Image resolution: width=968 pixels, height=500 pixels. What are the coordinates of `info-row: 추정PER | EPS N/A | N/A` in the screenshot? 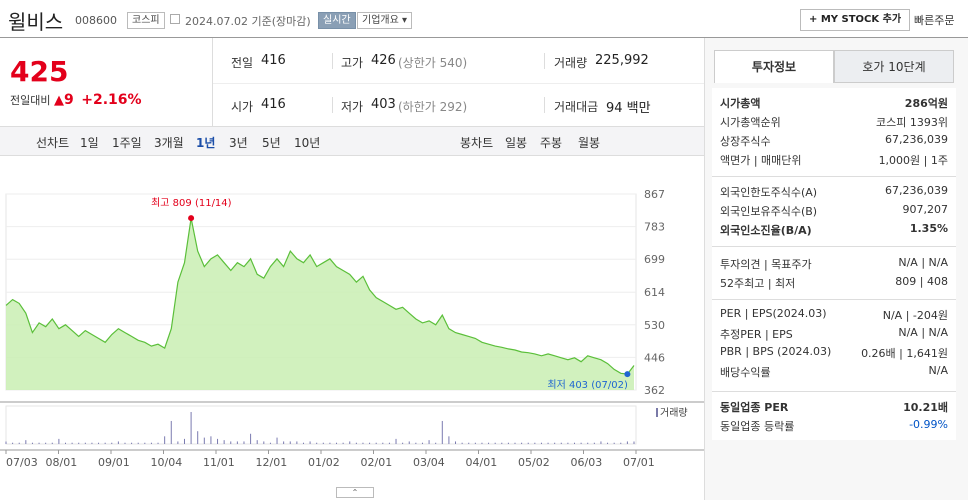 It's located at (834, 335).